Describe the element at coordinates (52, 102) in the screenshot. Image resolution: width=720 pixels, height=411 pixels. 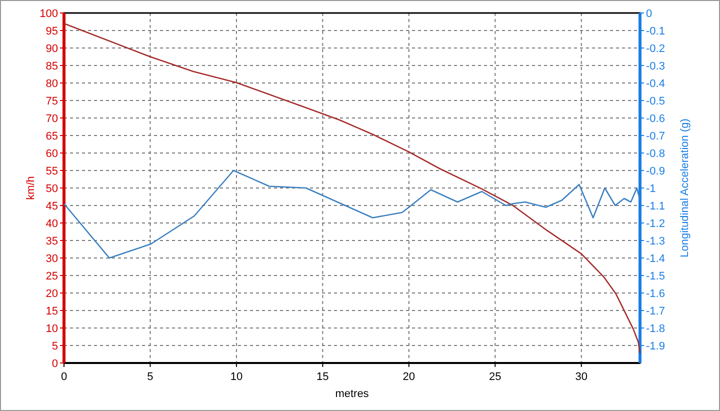
I see `y-tick-label: 75` at that location.